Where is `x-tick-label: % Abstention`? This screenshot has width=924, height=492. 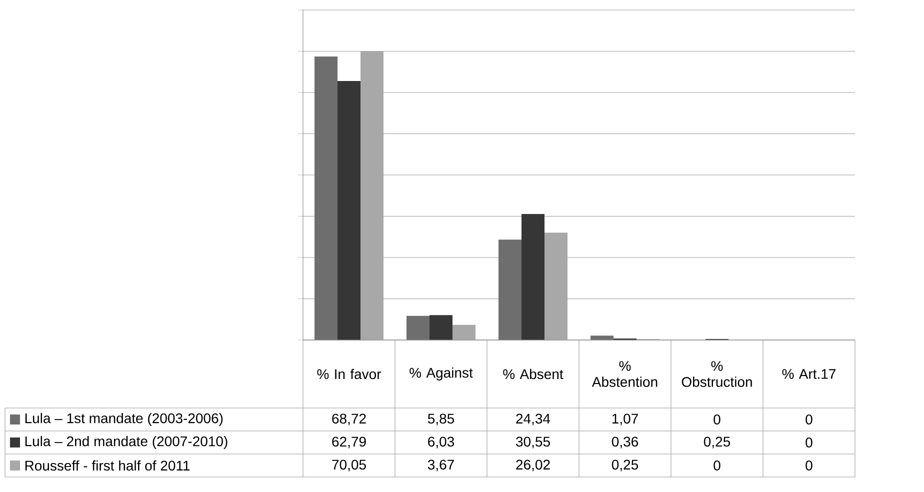
x-tick-label: % Abstention is located at coordinates (625, 374).